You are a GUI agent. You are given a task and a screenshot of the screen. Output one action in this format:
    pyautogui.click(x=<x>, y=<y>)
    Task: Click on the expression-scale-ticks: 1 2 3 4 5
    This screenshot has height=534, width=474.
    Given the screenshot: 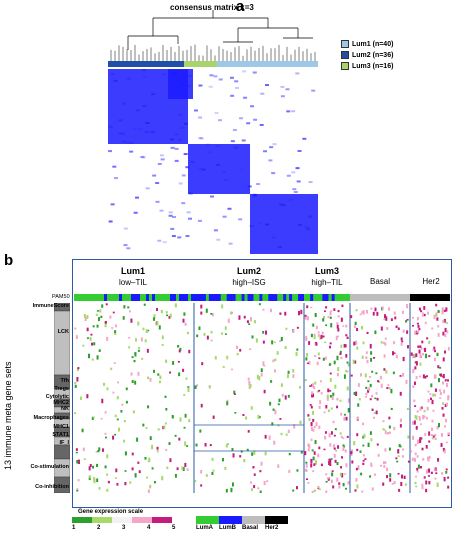 What is the action you would take?
    pyautogui.click(x=124, y=529)
    